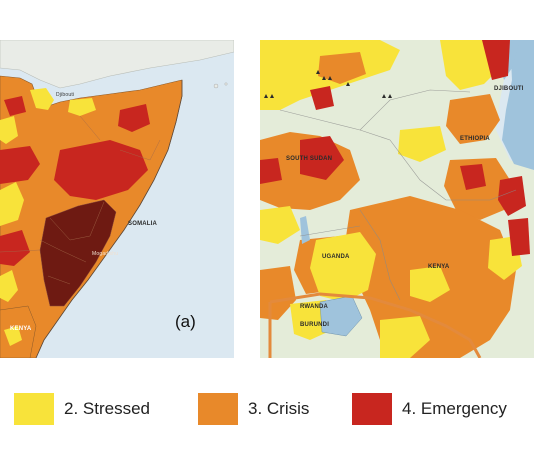 This screenshot has height=462, width=534. I want to click on northeast-stressed, so click(469, 65).